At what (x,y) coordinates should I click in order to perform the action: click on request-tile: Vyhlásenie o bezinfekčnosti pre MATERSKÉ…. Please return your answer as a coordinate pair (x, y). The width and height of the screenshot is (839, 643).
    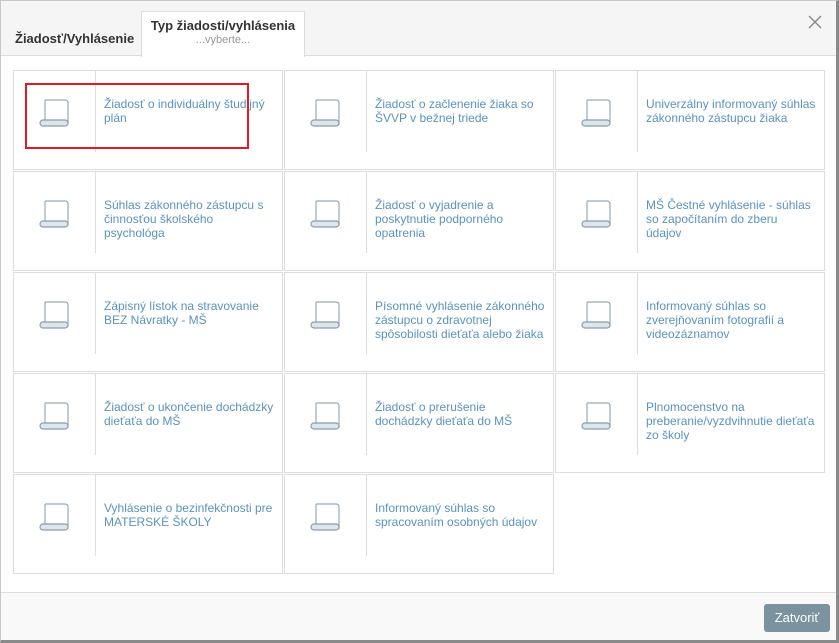
    Looking at the image, I should click on (148, 524).